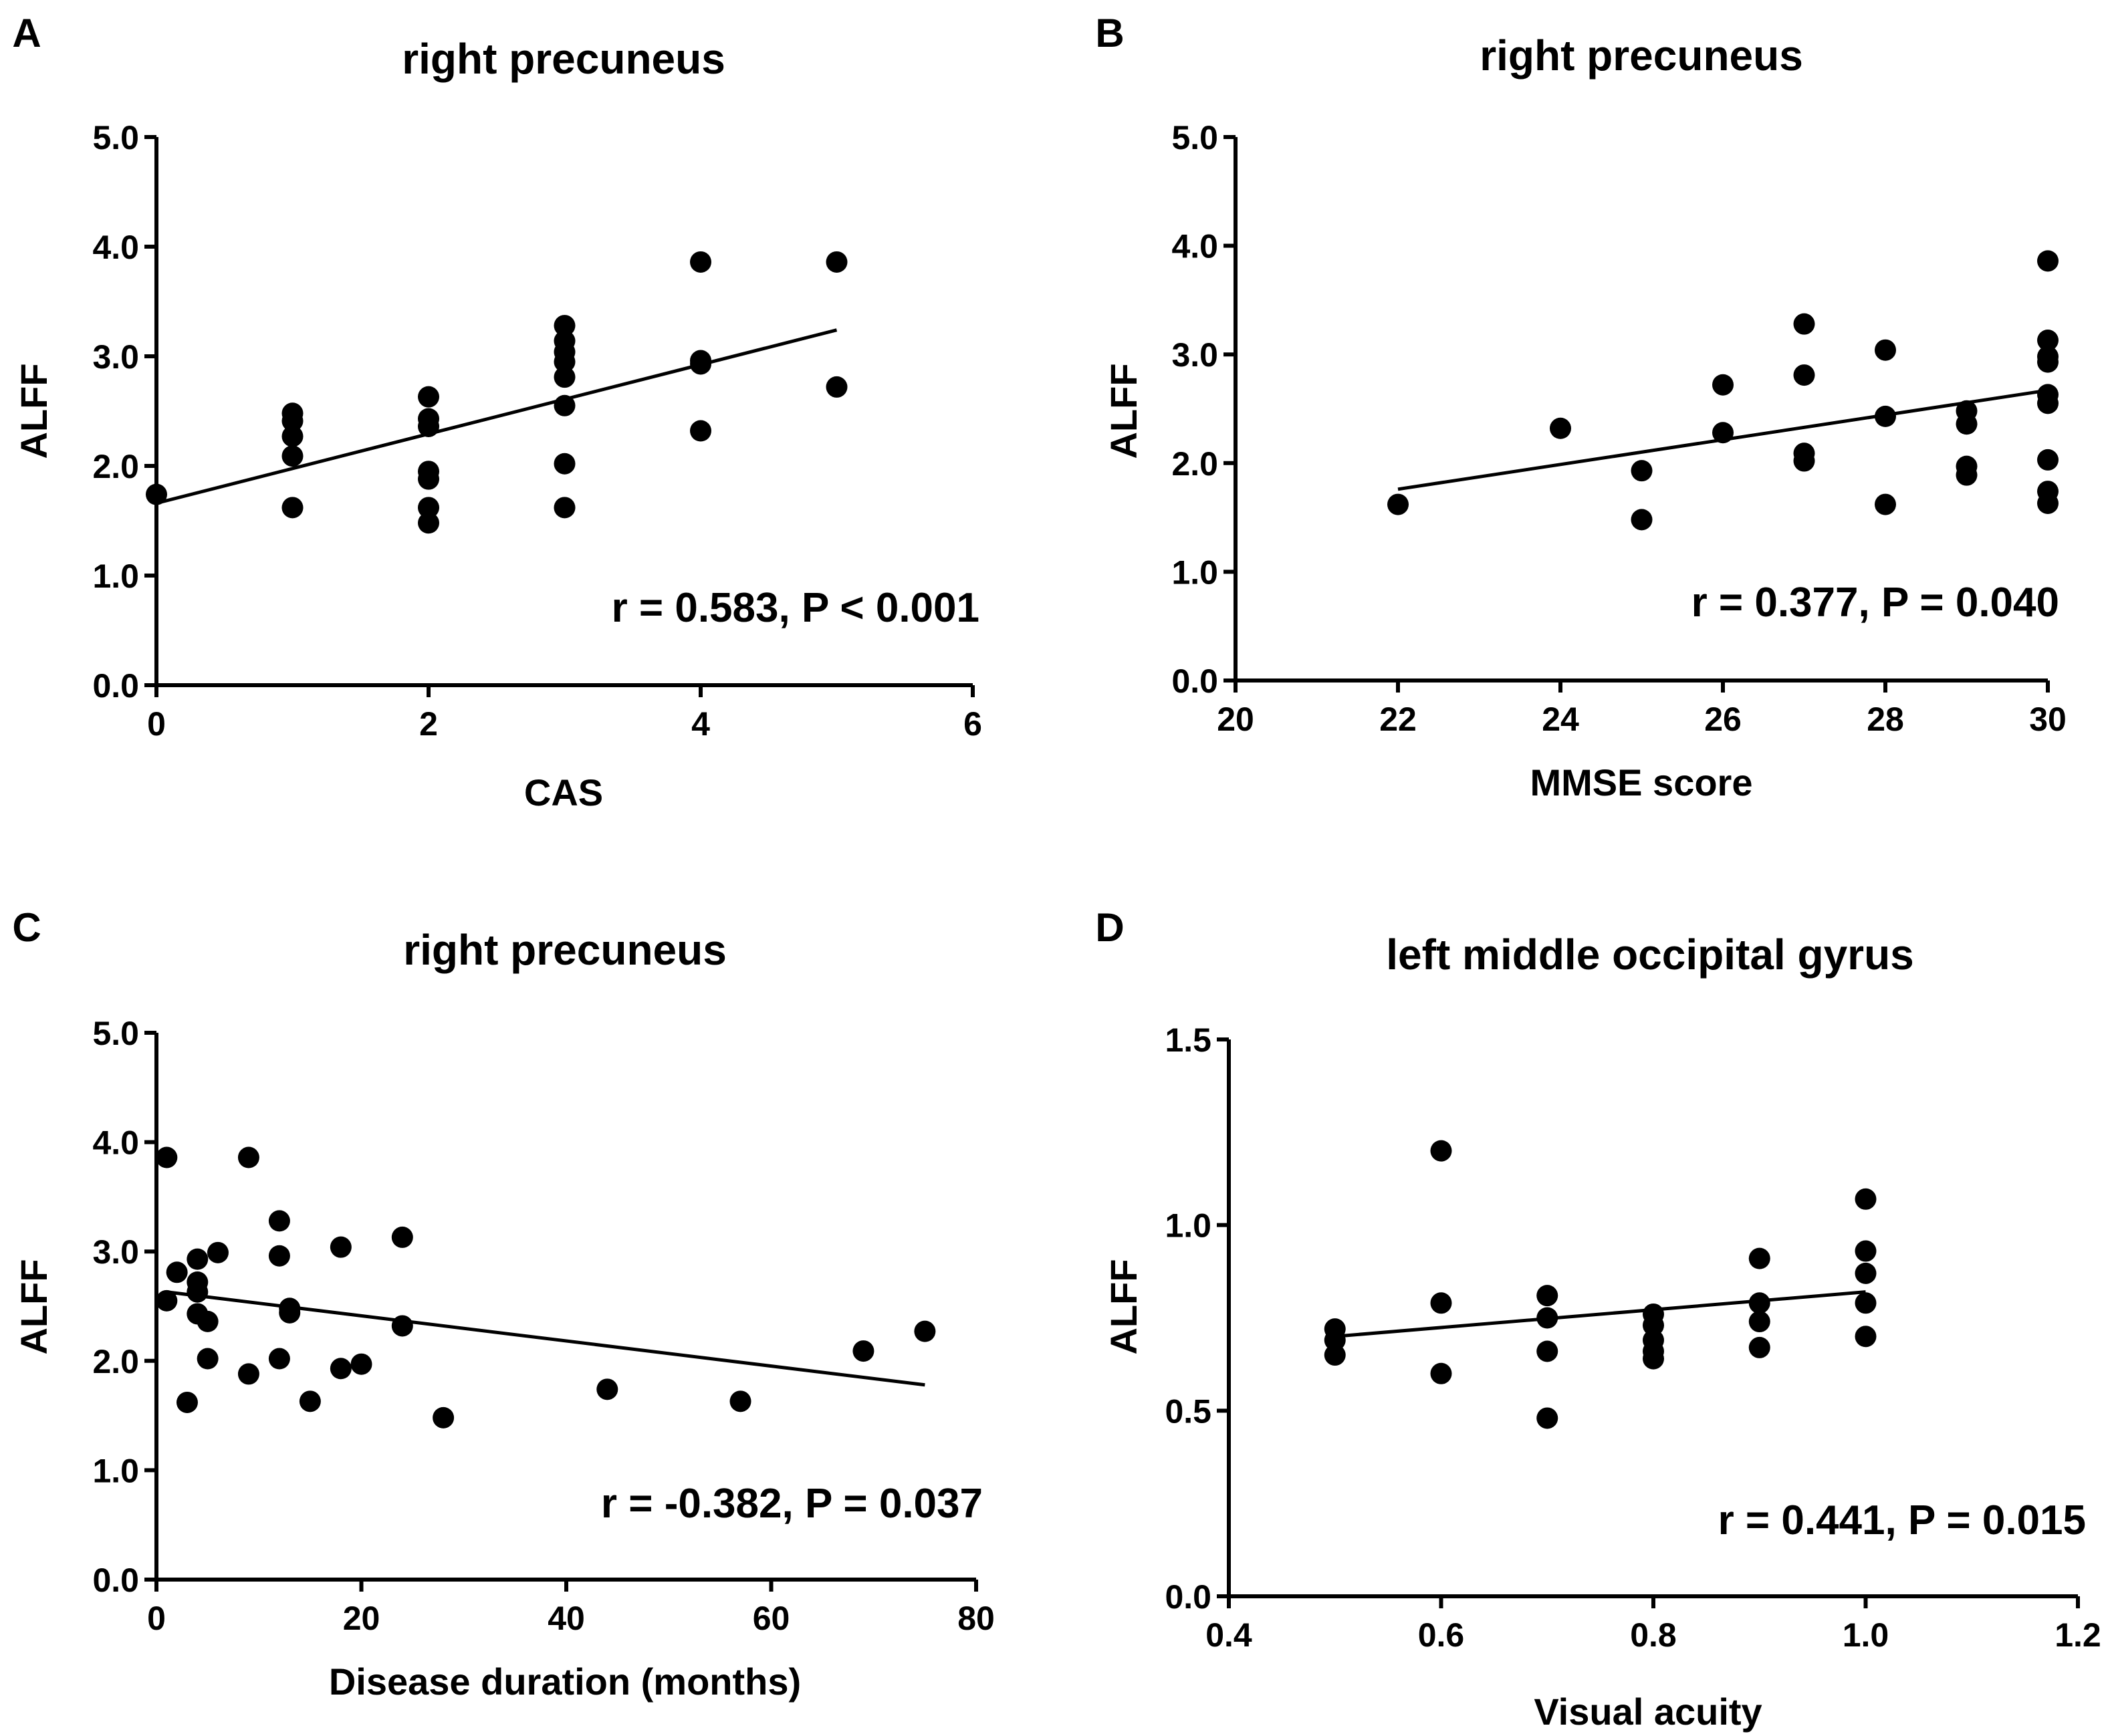 The height and width of the screenshot is (1736, 2106). What do you see at coordinates (115, 1252) in the screenshot?
I see `y-tick-label: 3.0` at bounding box center [115, 1252].